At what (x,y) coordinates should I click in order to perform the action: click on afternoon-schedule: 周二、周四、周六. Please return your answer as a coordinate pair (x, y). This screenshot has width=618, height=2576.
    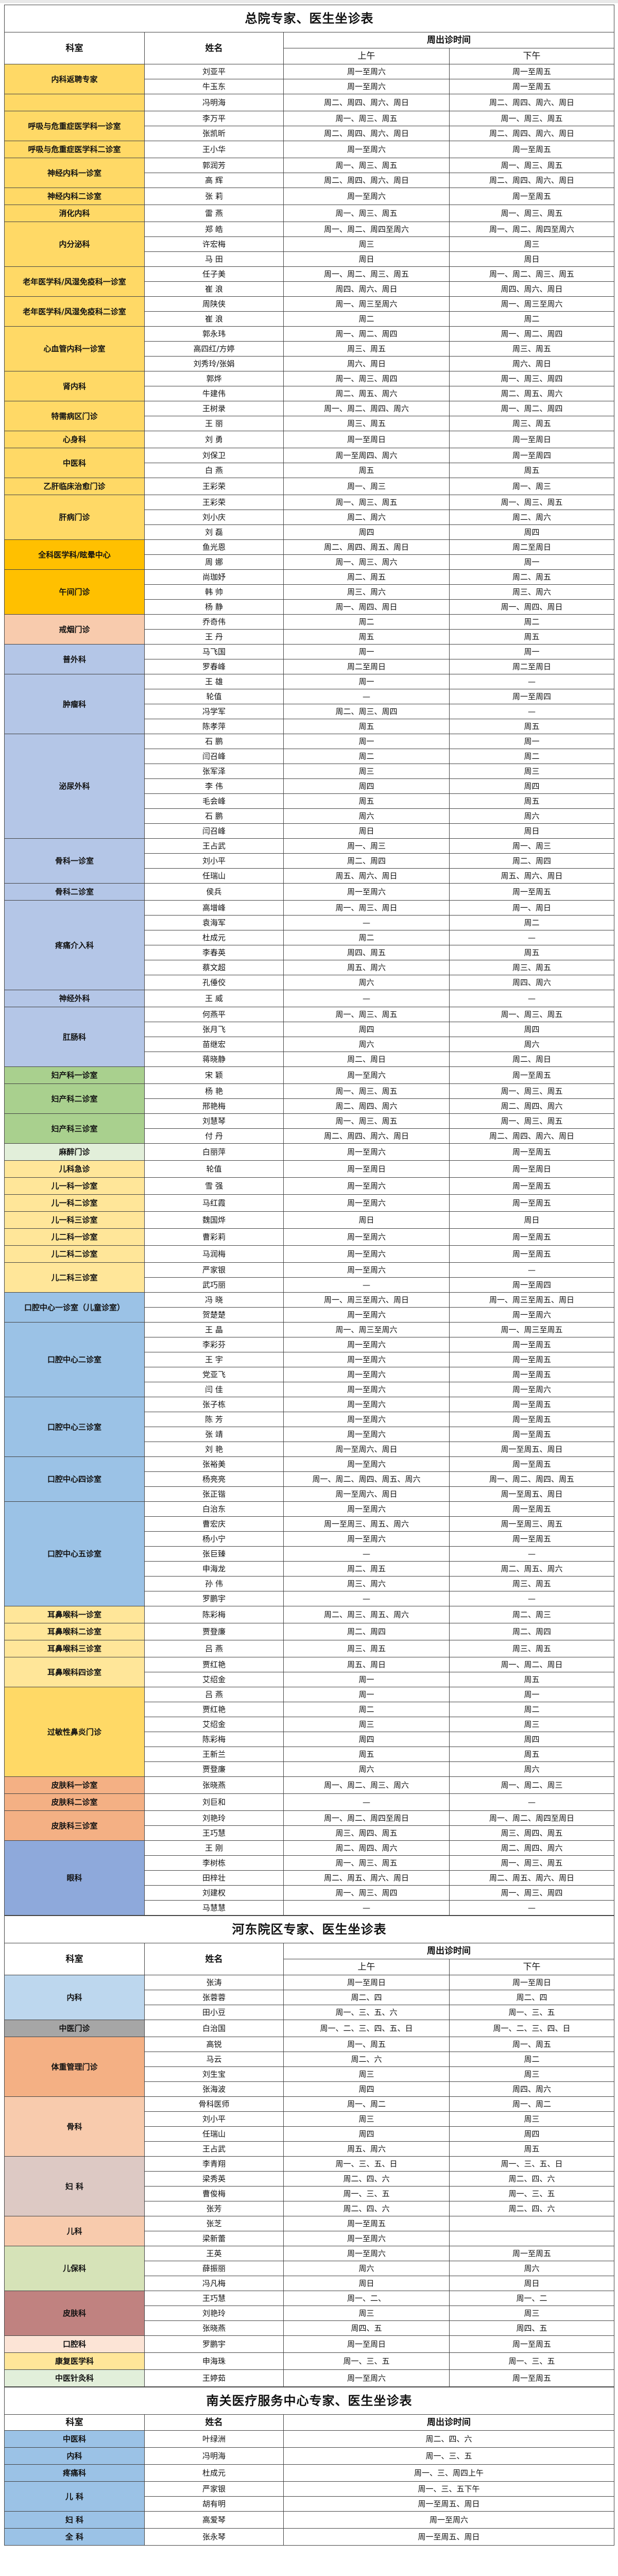
    Looking at the image, I should click on (531, 1106).